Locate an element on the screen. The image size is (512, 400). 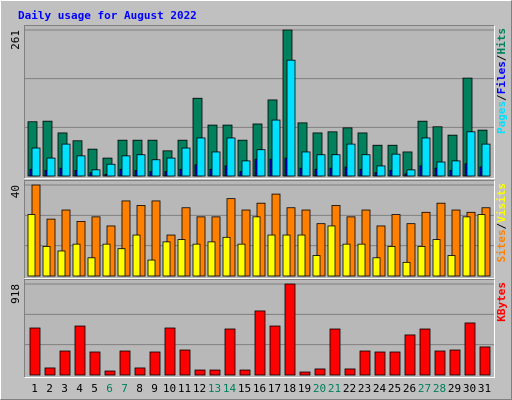
x-tick-label: 29 is located at coordinates (454, 388).